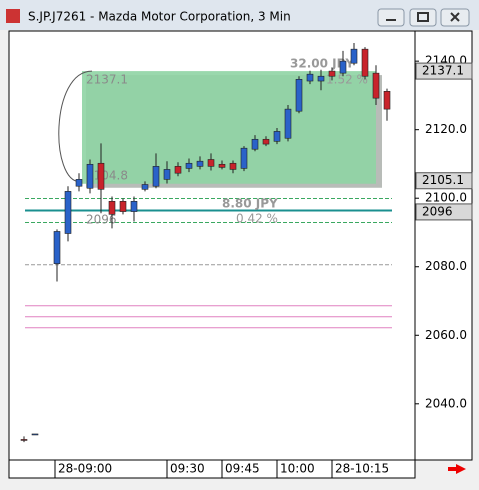 The image size is (479, 490). What do you see at coordinates (242, 469) in the screenshot?
I see `x-tick-label: 09:45` at bounding box center [242, 469].